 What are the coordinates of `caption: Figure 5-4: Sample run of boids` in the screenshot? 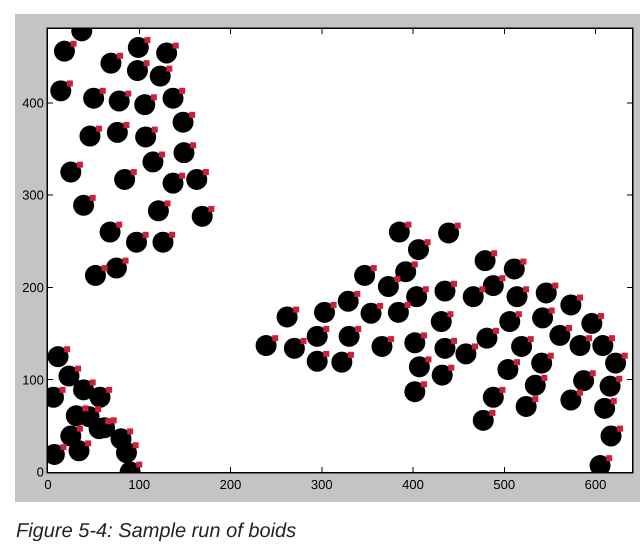 It's located at (156, 531).